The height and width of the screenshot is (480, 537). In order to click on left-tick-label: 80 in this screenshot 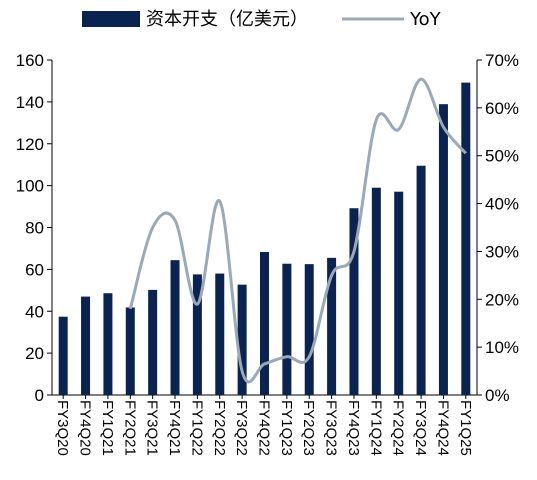, I will do `click(34, 228)`.